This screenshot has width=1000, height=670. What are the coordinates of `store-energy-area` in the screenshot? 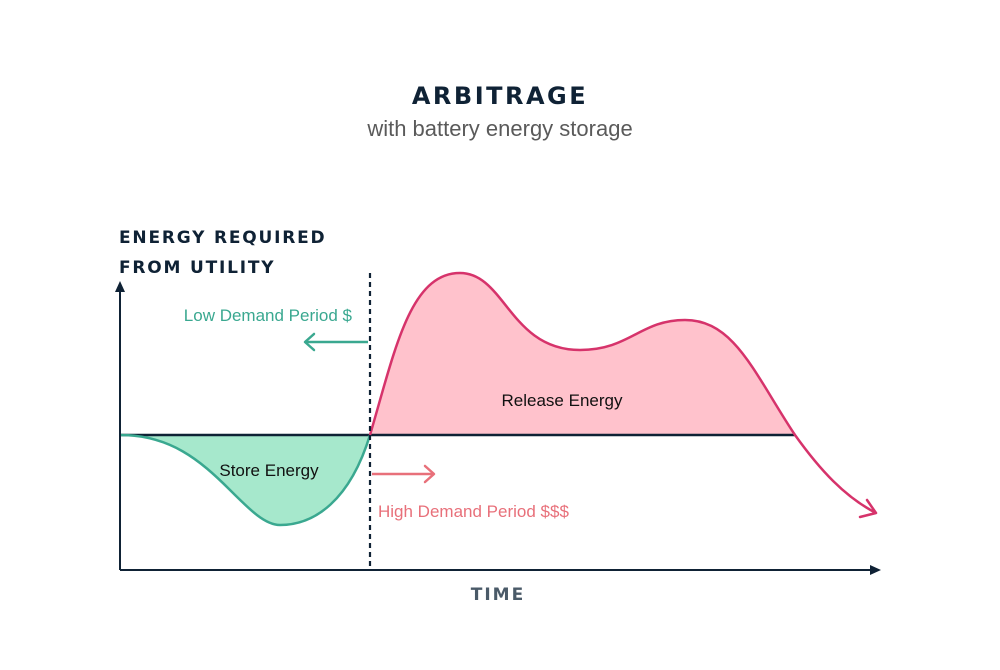 It's located at (245, 480).